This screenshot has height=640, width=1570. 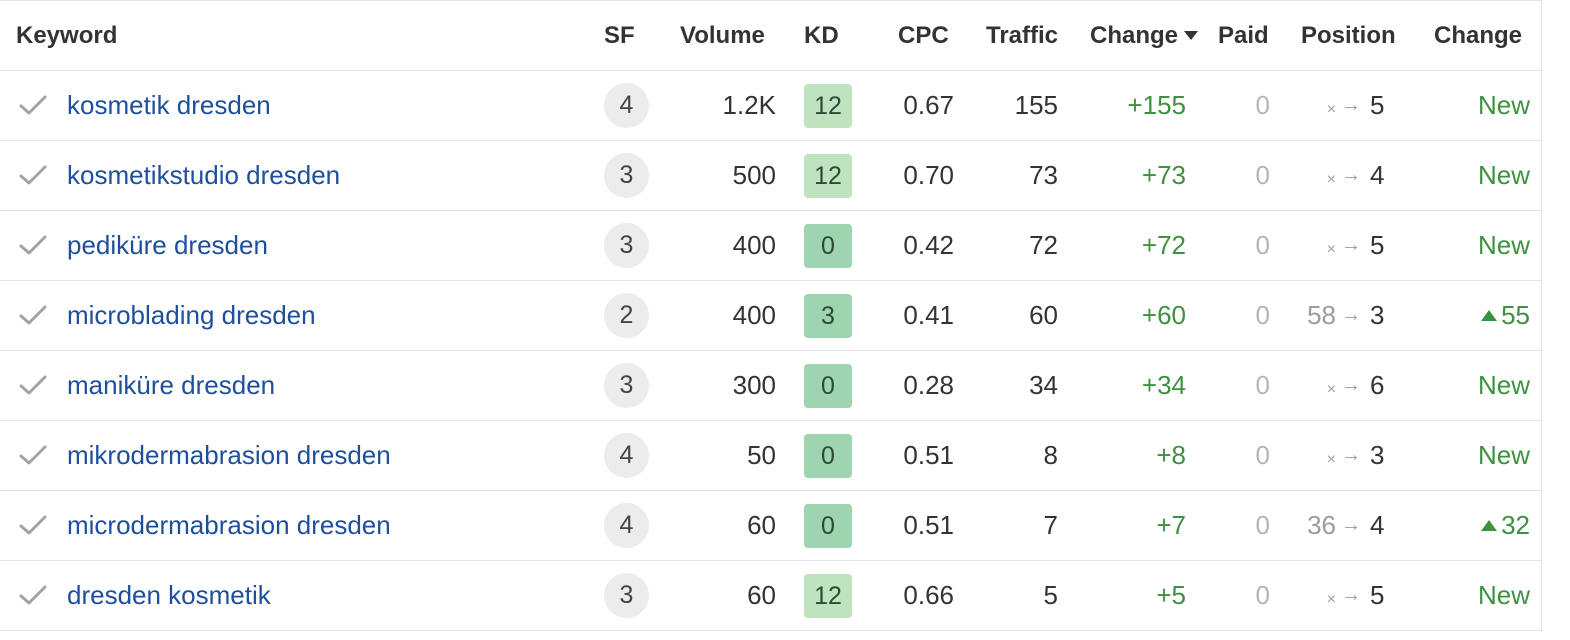 I want to click on volume-value: 400, so click(x=754, y=245).